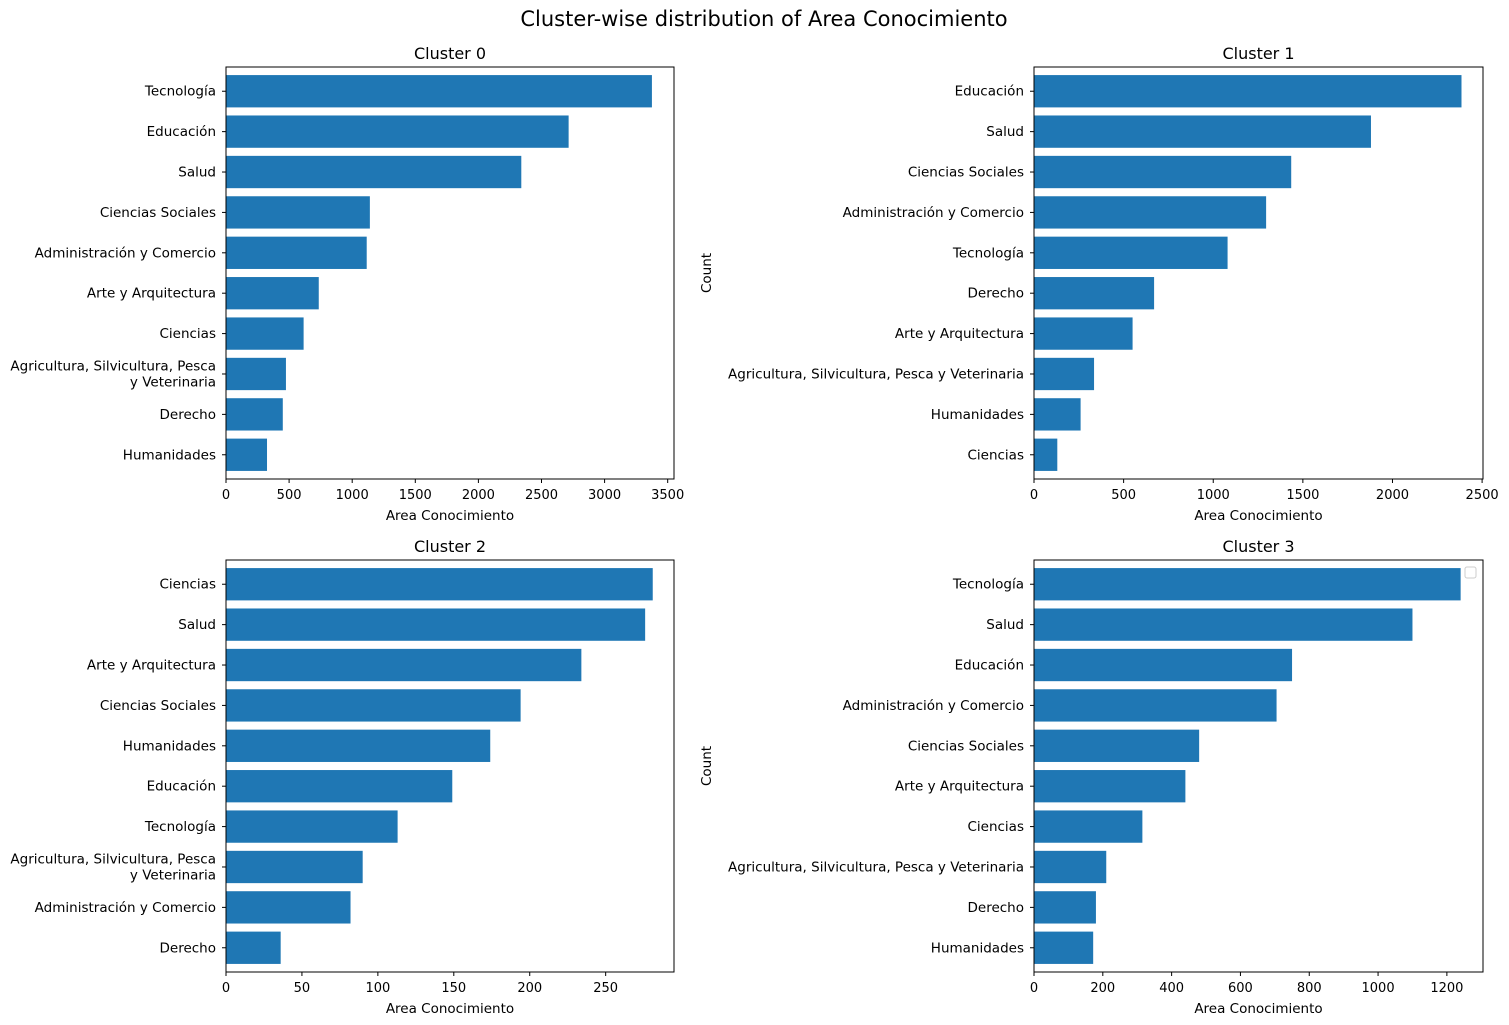 This screenshot has height=1025, width=1509. I want to click on legend-box, so click(1470, 572).